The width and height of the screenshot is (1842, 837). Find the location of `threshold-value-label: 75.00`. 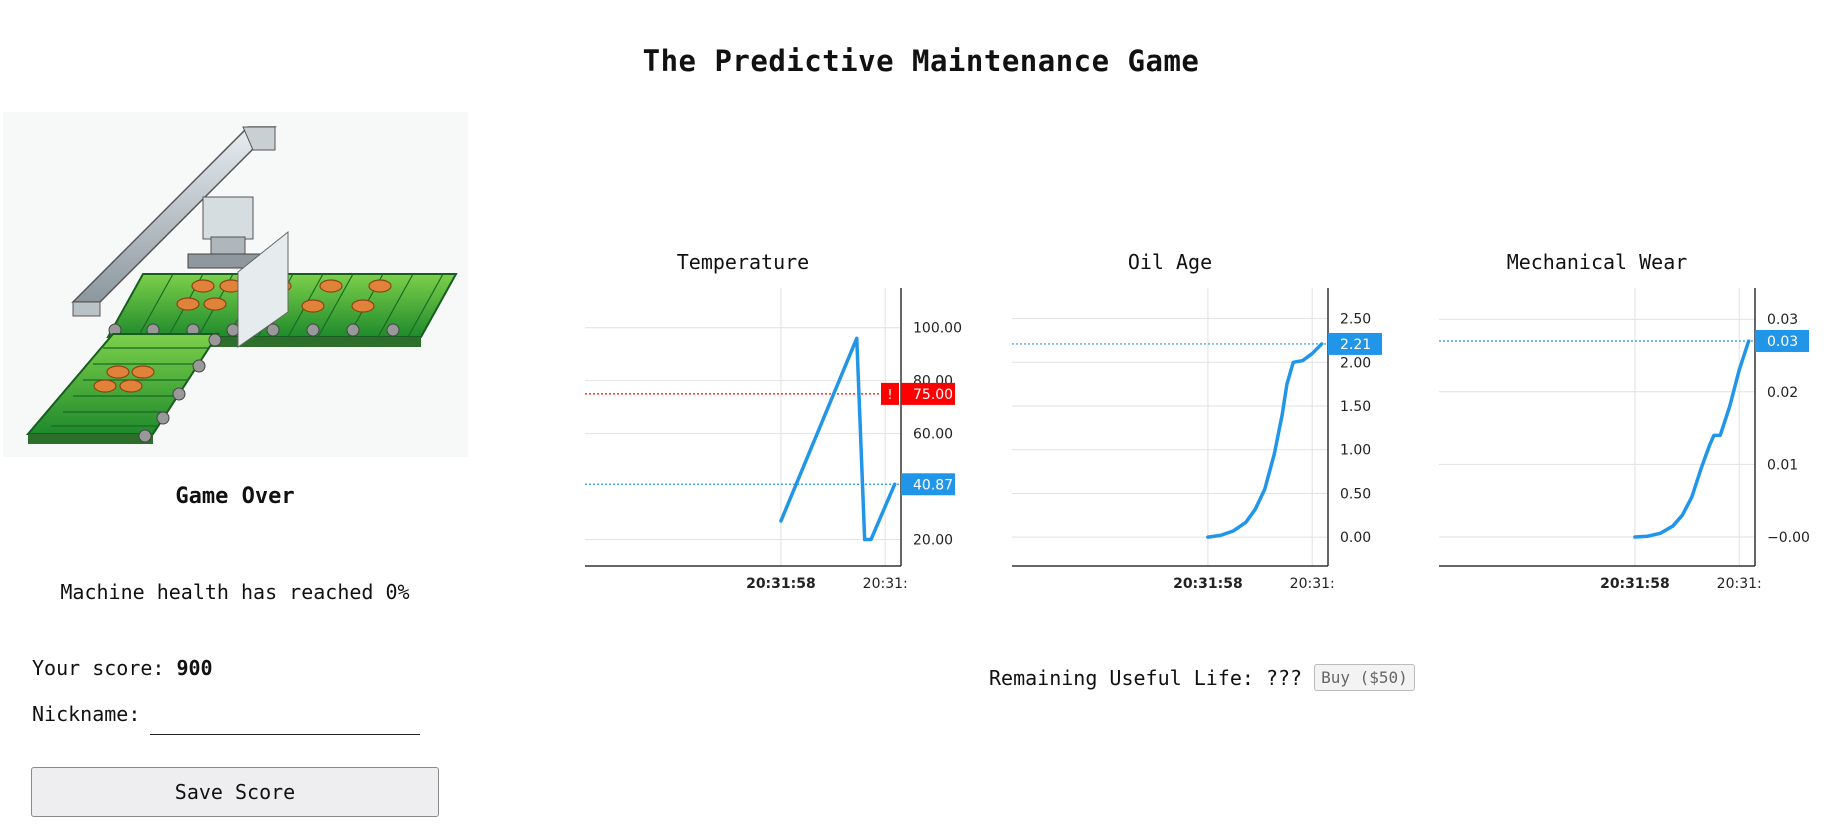

threshold-value-label: 75.00 is located at coordinates (933, 395).